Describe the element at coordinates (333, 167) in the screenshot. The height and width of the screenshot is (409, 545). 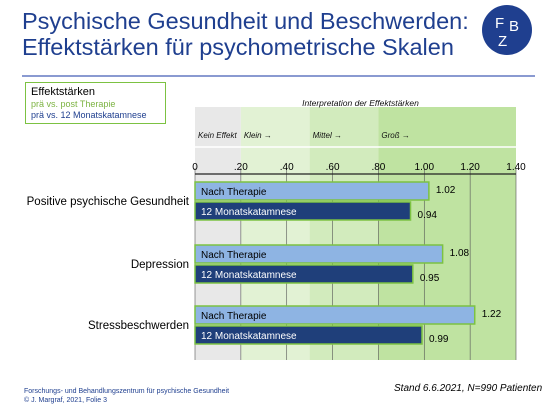
I see `tick-label-3: .60` at that location.